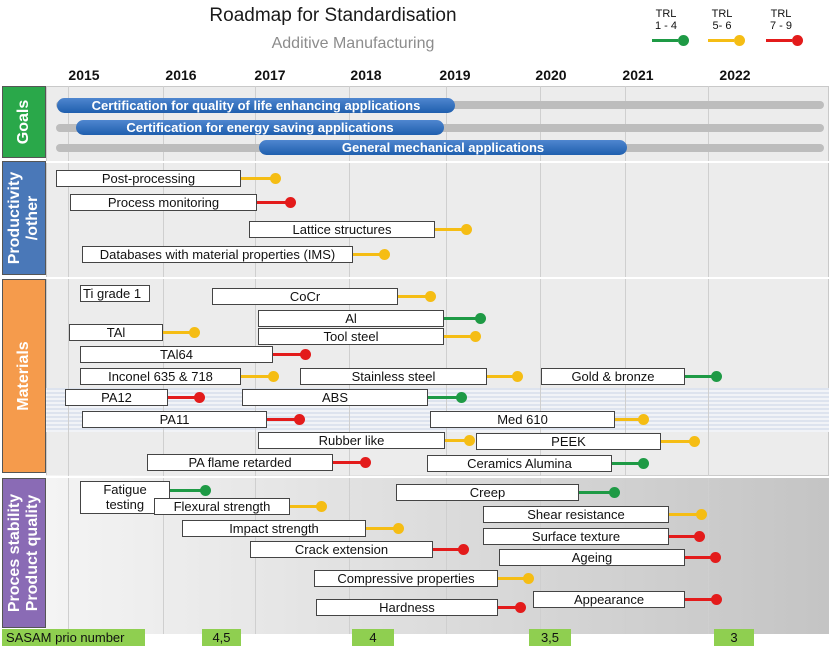 The height and width of the screenshot is (646, 832). I want to click on category-productivity-label: Productivity /other, so click(23, 218).